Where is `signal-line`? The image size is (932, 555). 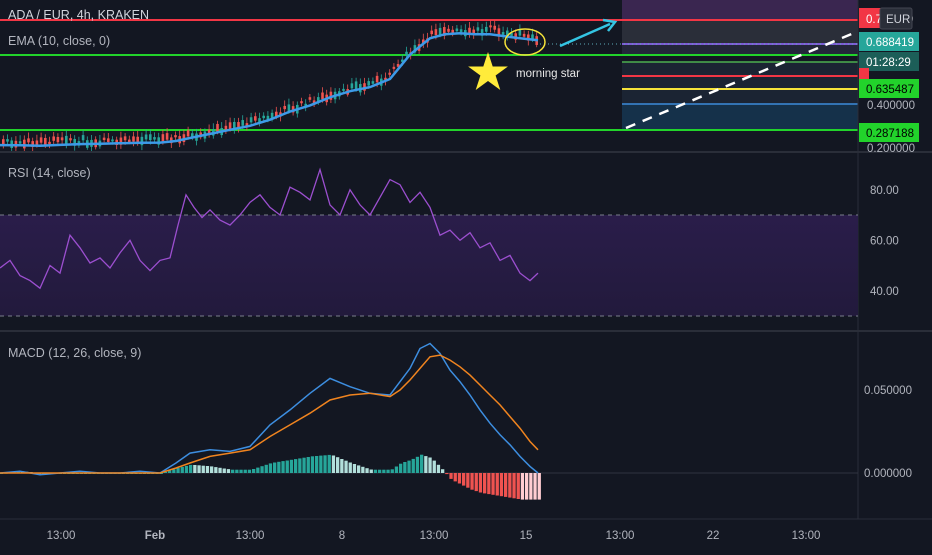 signal-line is located at coordinates (269, 414).